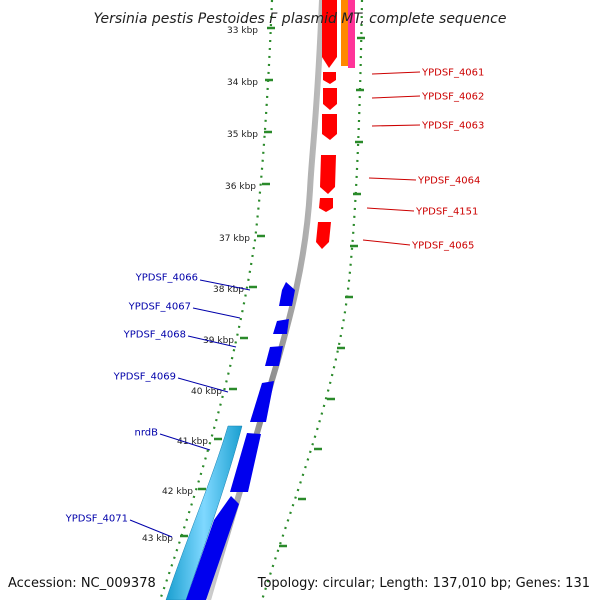 The width and height of the screenshot is (600, 600). What do you see at coordinates (242, 31) in the screenshot?
I see `ruler-label: 33 kbp` at bounding box center [242, 31].